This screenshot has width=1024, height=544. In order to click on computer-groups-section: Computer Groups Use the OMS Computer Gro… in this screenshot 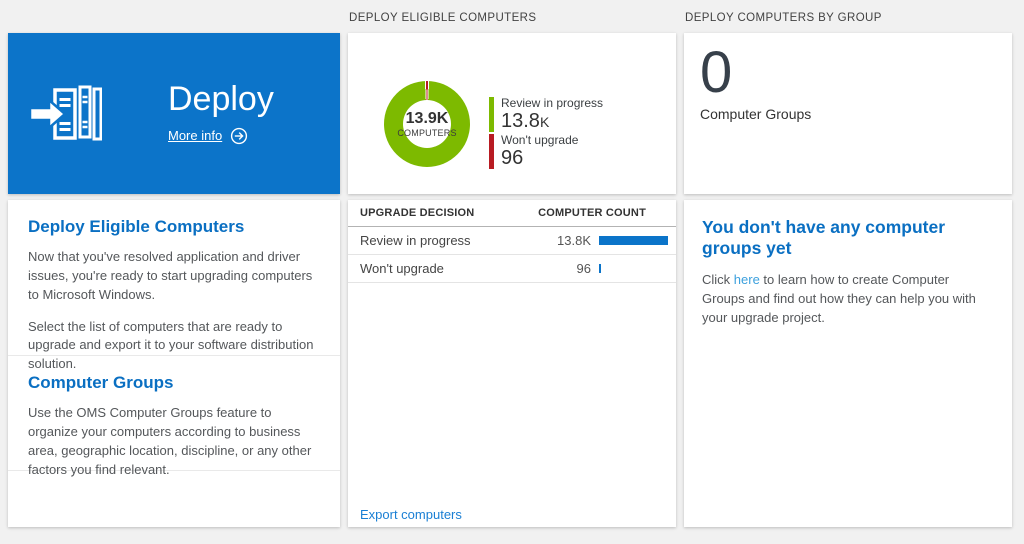, I will do `click(174, 416)`.